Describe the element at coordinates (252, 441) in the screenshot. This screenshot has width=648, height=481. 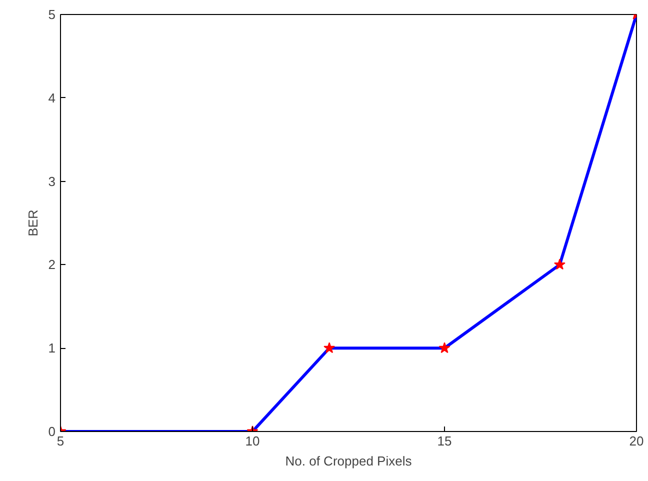
I see `x-tick-label: 10` at that location.